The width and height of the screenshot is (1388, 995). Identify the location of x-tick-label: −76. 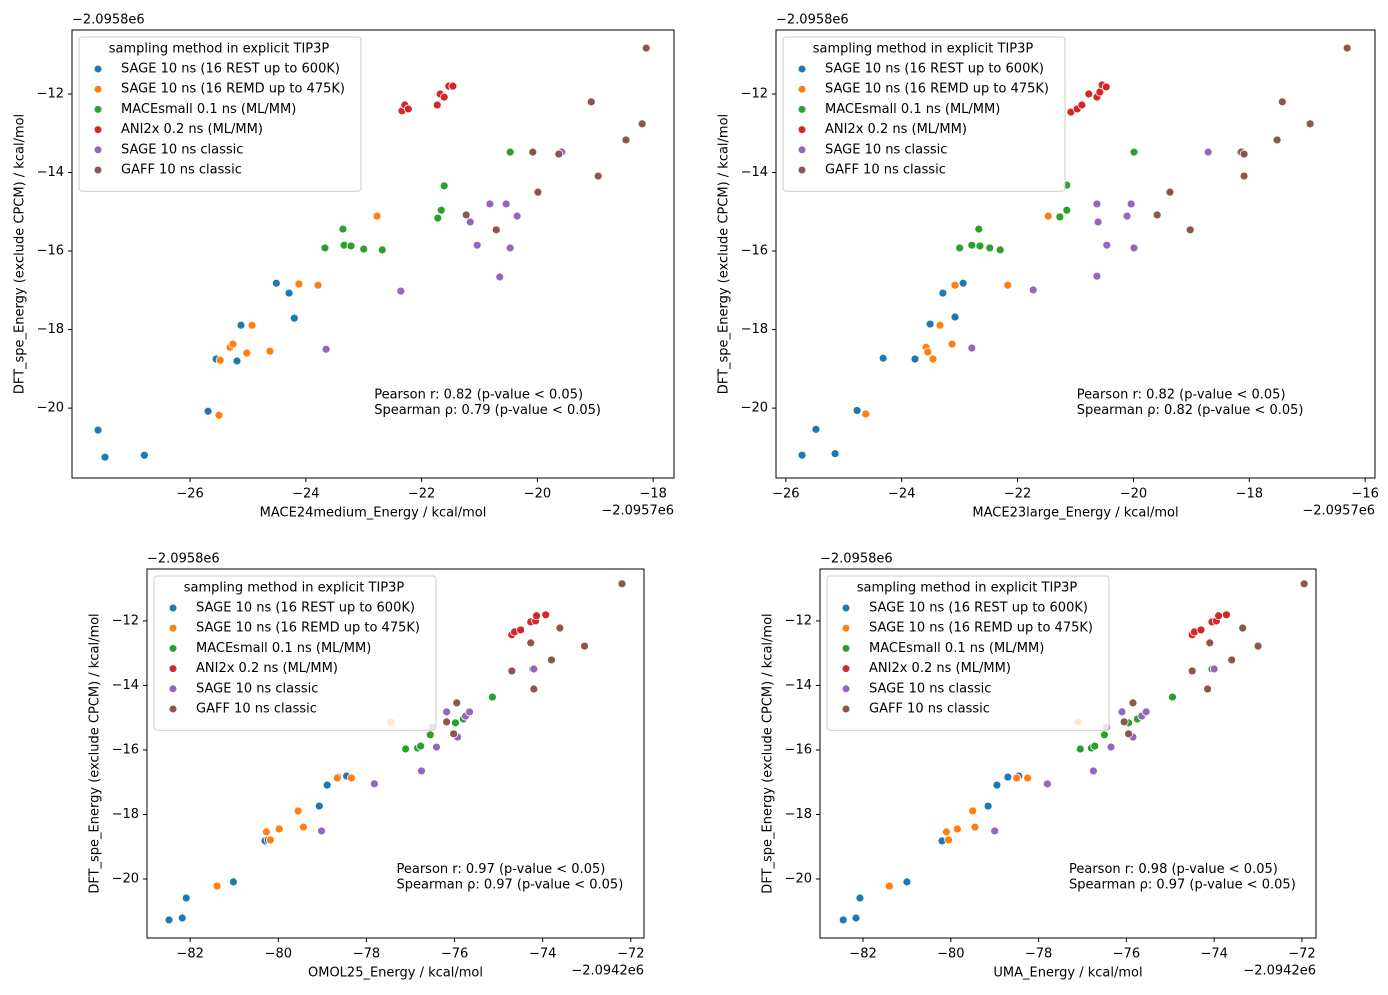
(1126, 954).